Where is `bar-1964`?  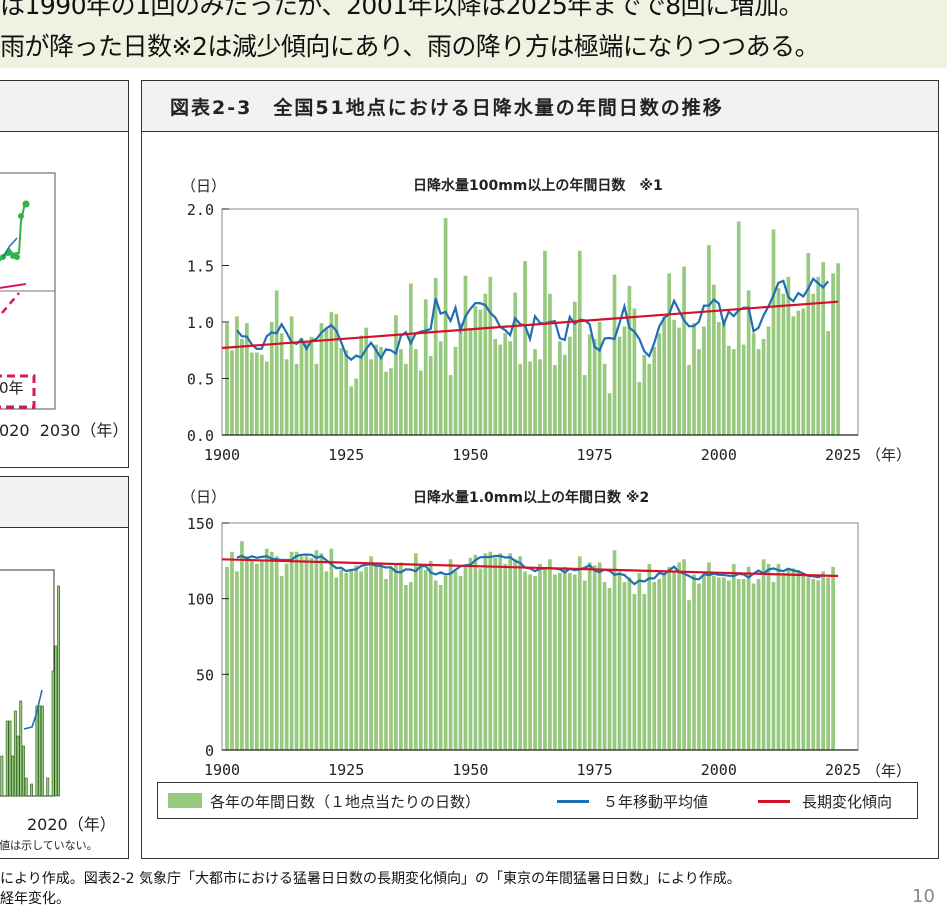 bar-1964 is located at coordinates (540, 656).